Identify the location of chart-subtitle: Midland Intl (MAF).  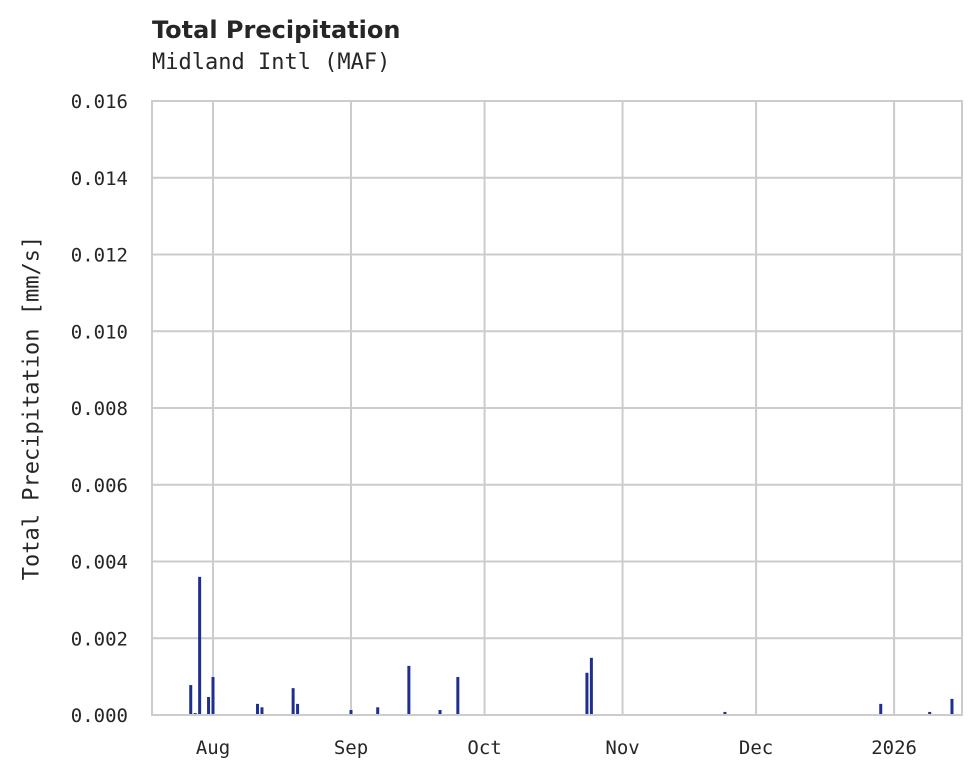
(271, 62).